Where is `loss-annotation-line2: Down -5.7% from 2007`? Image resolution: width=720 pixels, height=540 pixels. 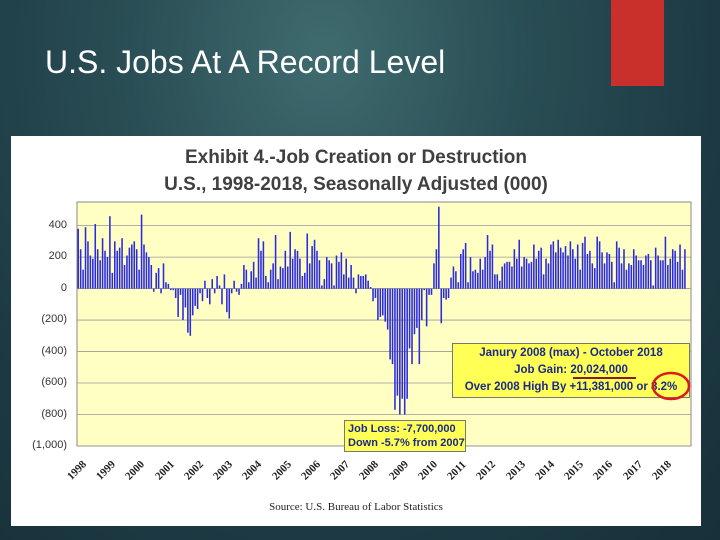
loss-annotation-line2: Down -5.7% from 2007 is located at coordinates (406, 443).